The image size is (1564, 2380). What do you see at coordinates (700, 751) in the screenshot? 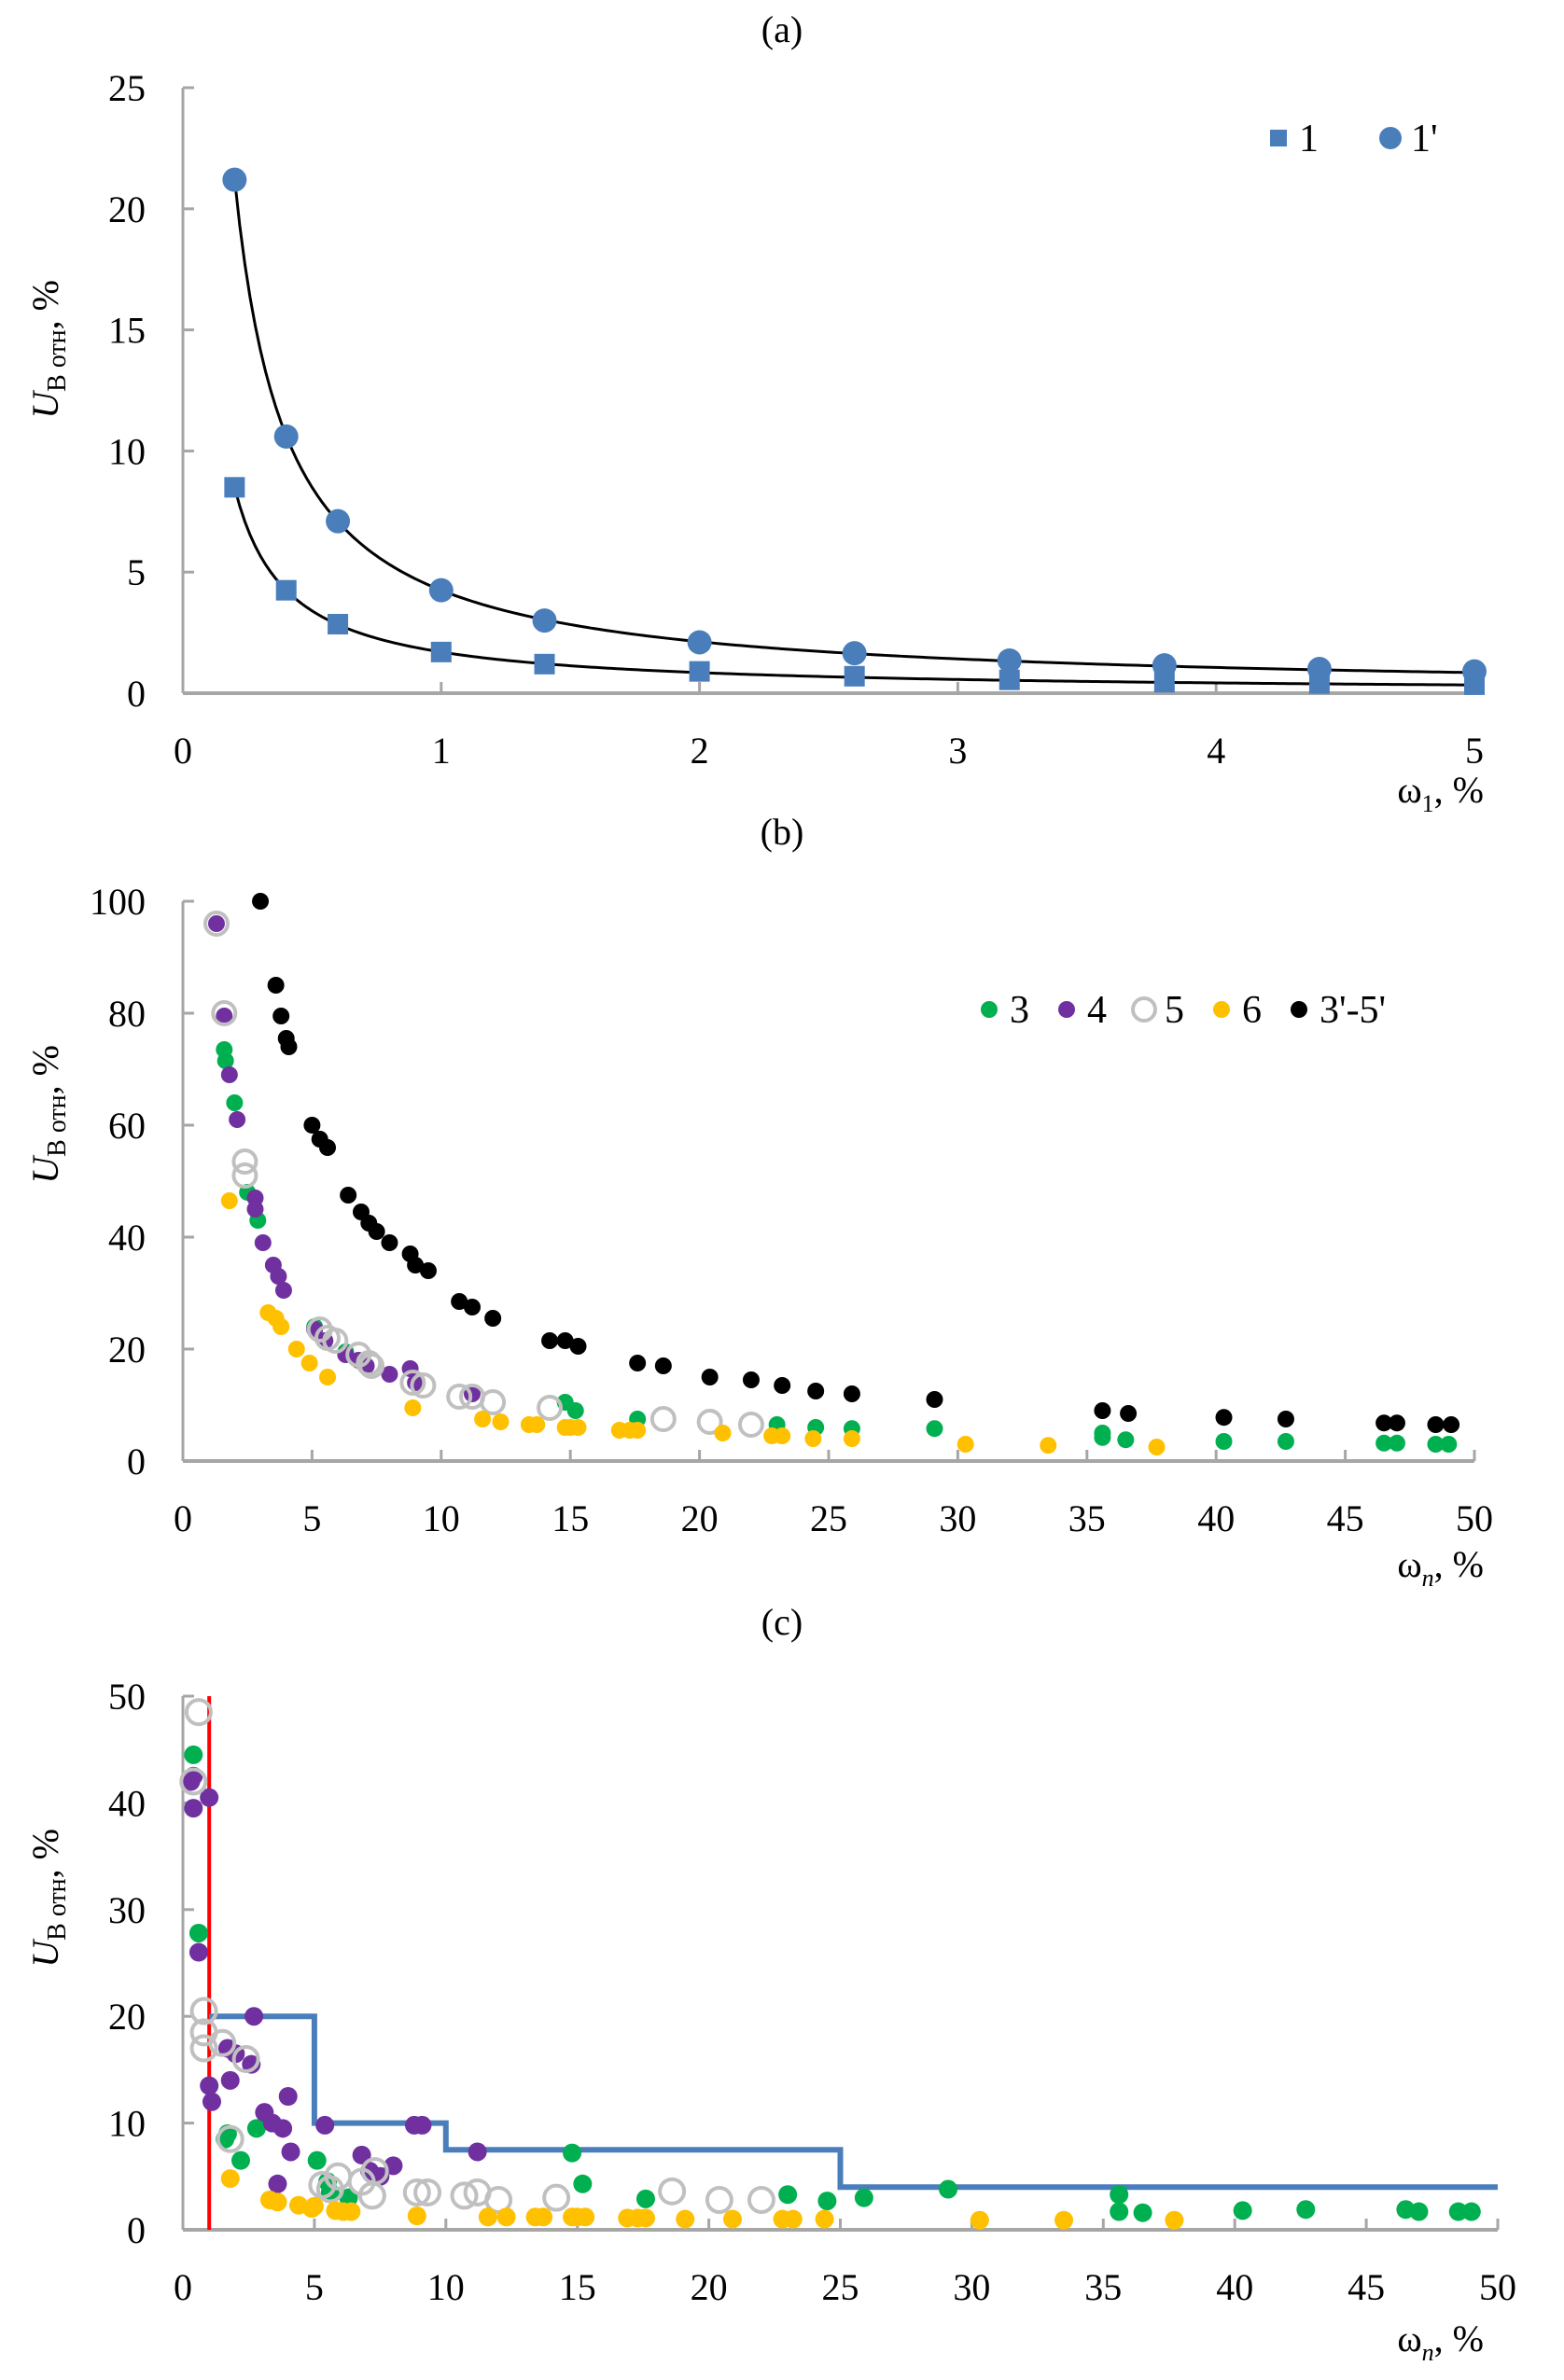
I see `x-tick-label: 2` at bounding box center [700, 751].